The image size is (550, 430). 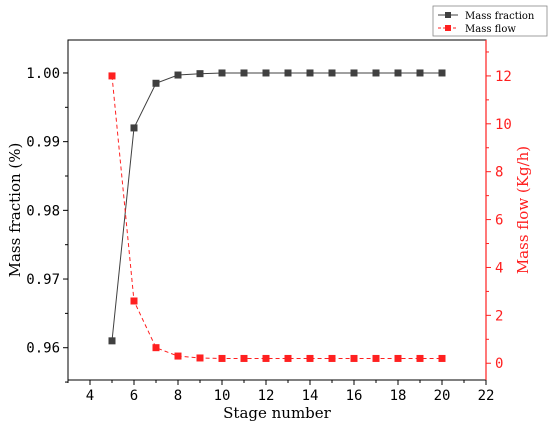 I want to click on x-tick-label: 18, so click(x=398, y=396).